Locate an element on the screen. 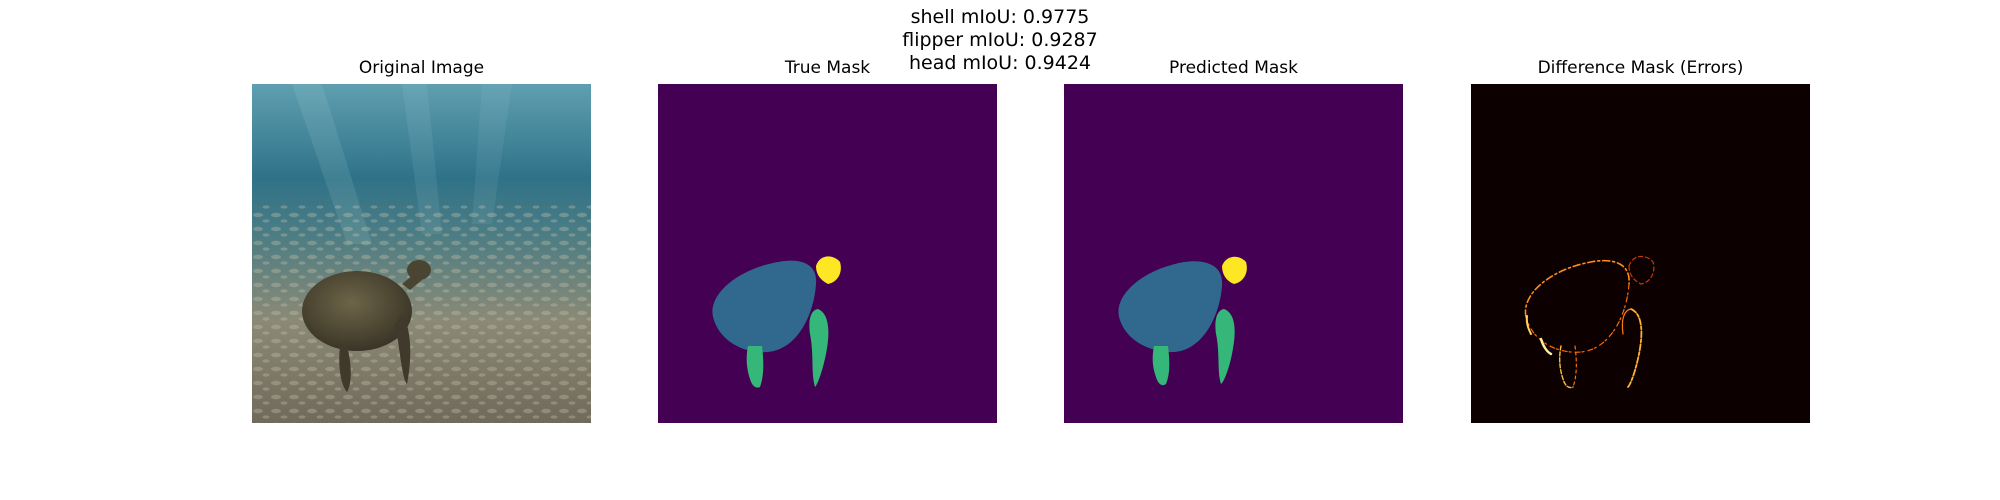  true-mask-image is located at coordinates (827, 253).